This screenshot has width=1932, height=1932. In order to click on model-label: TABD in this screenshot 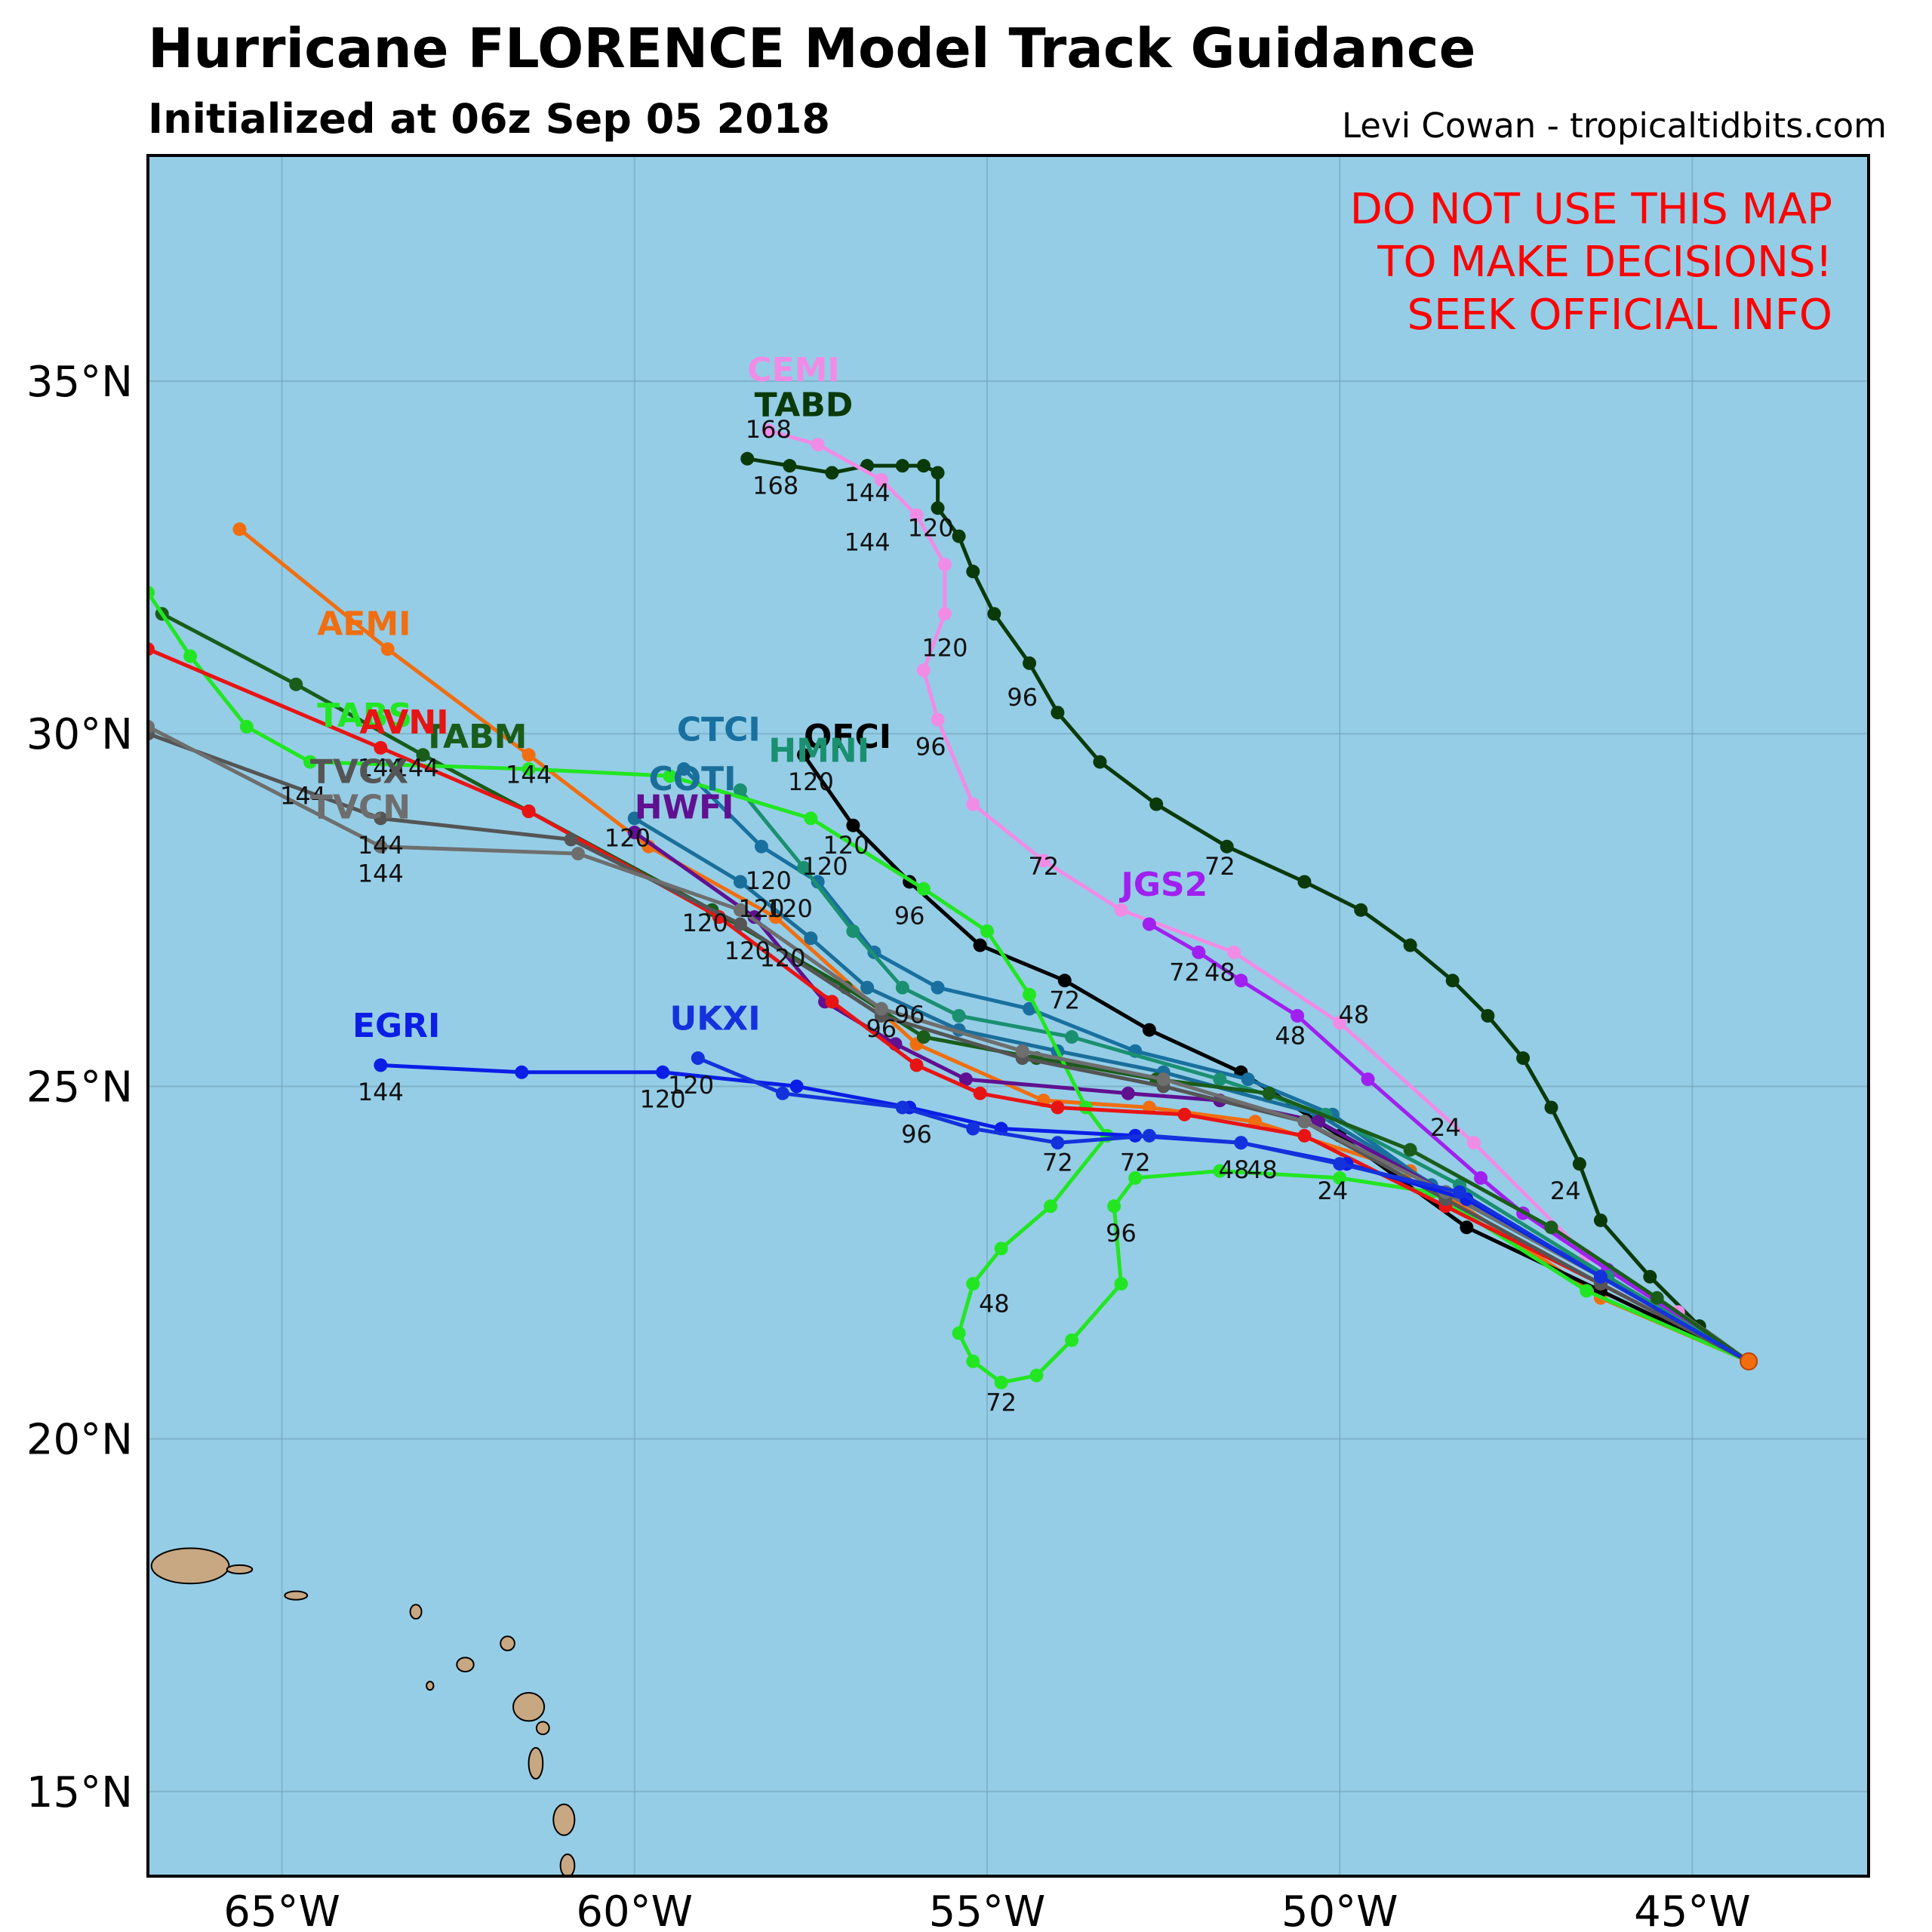, I will do `click(804, 405)`.